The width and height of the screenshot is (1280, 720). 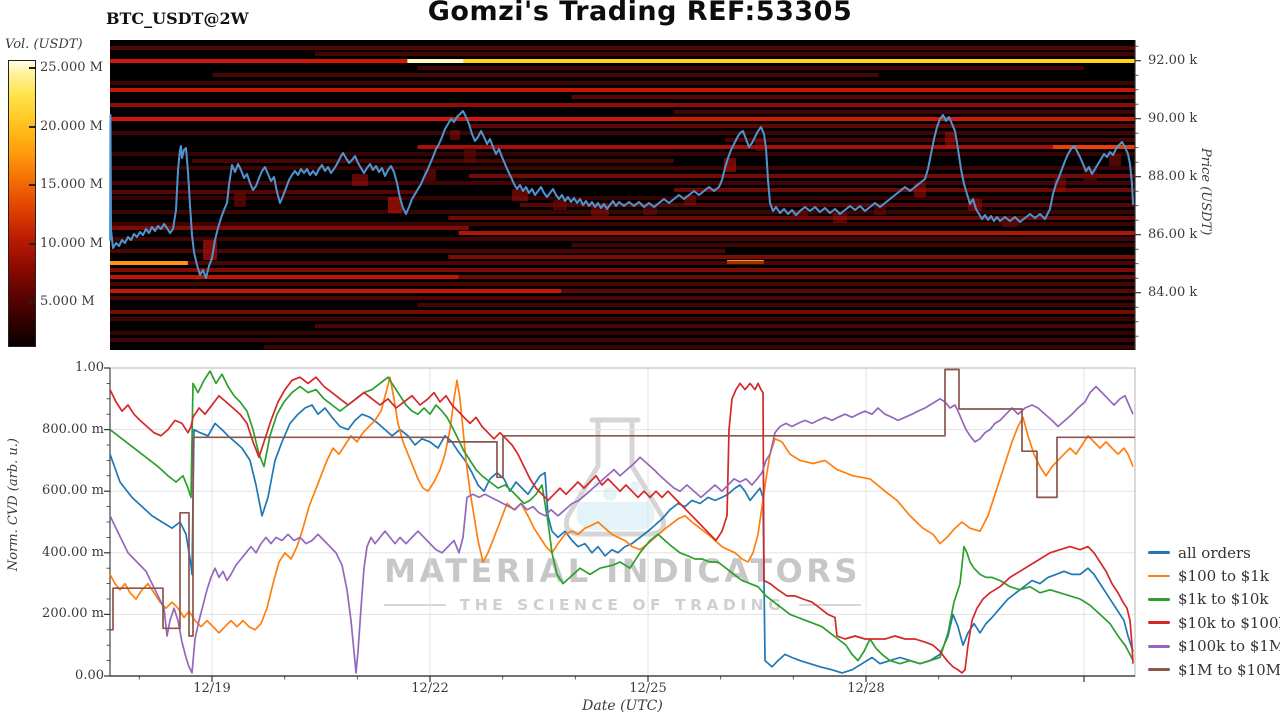 What do you see at coordinates (1173, 234) in the screenshot?
I see `price-tick-label: 86.00 k` at bounding box center [1173, 234].